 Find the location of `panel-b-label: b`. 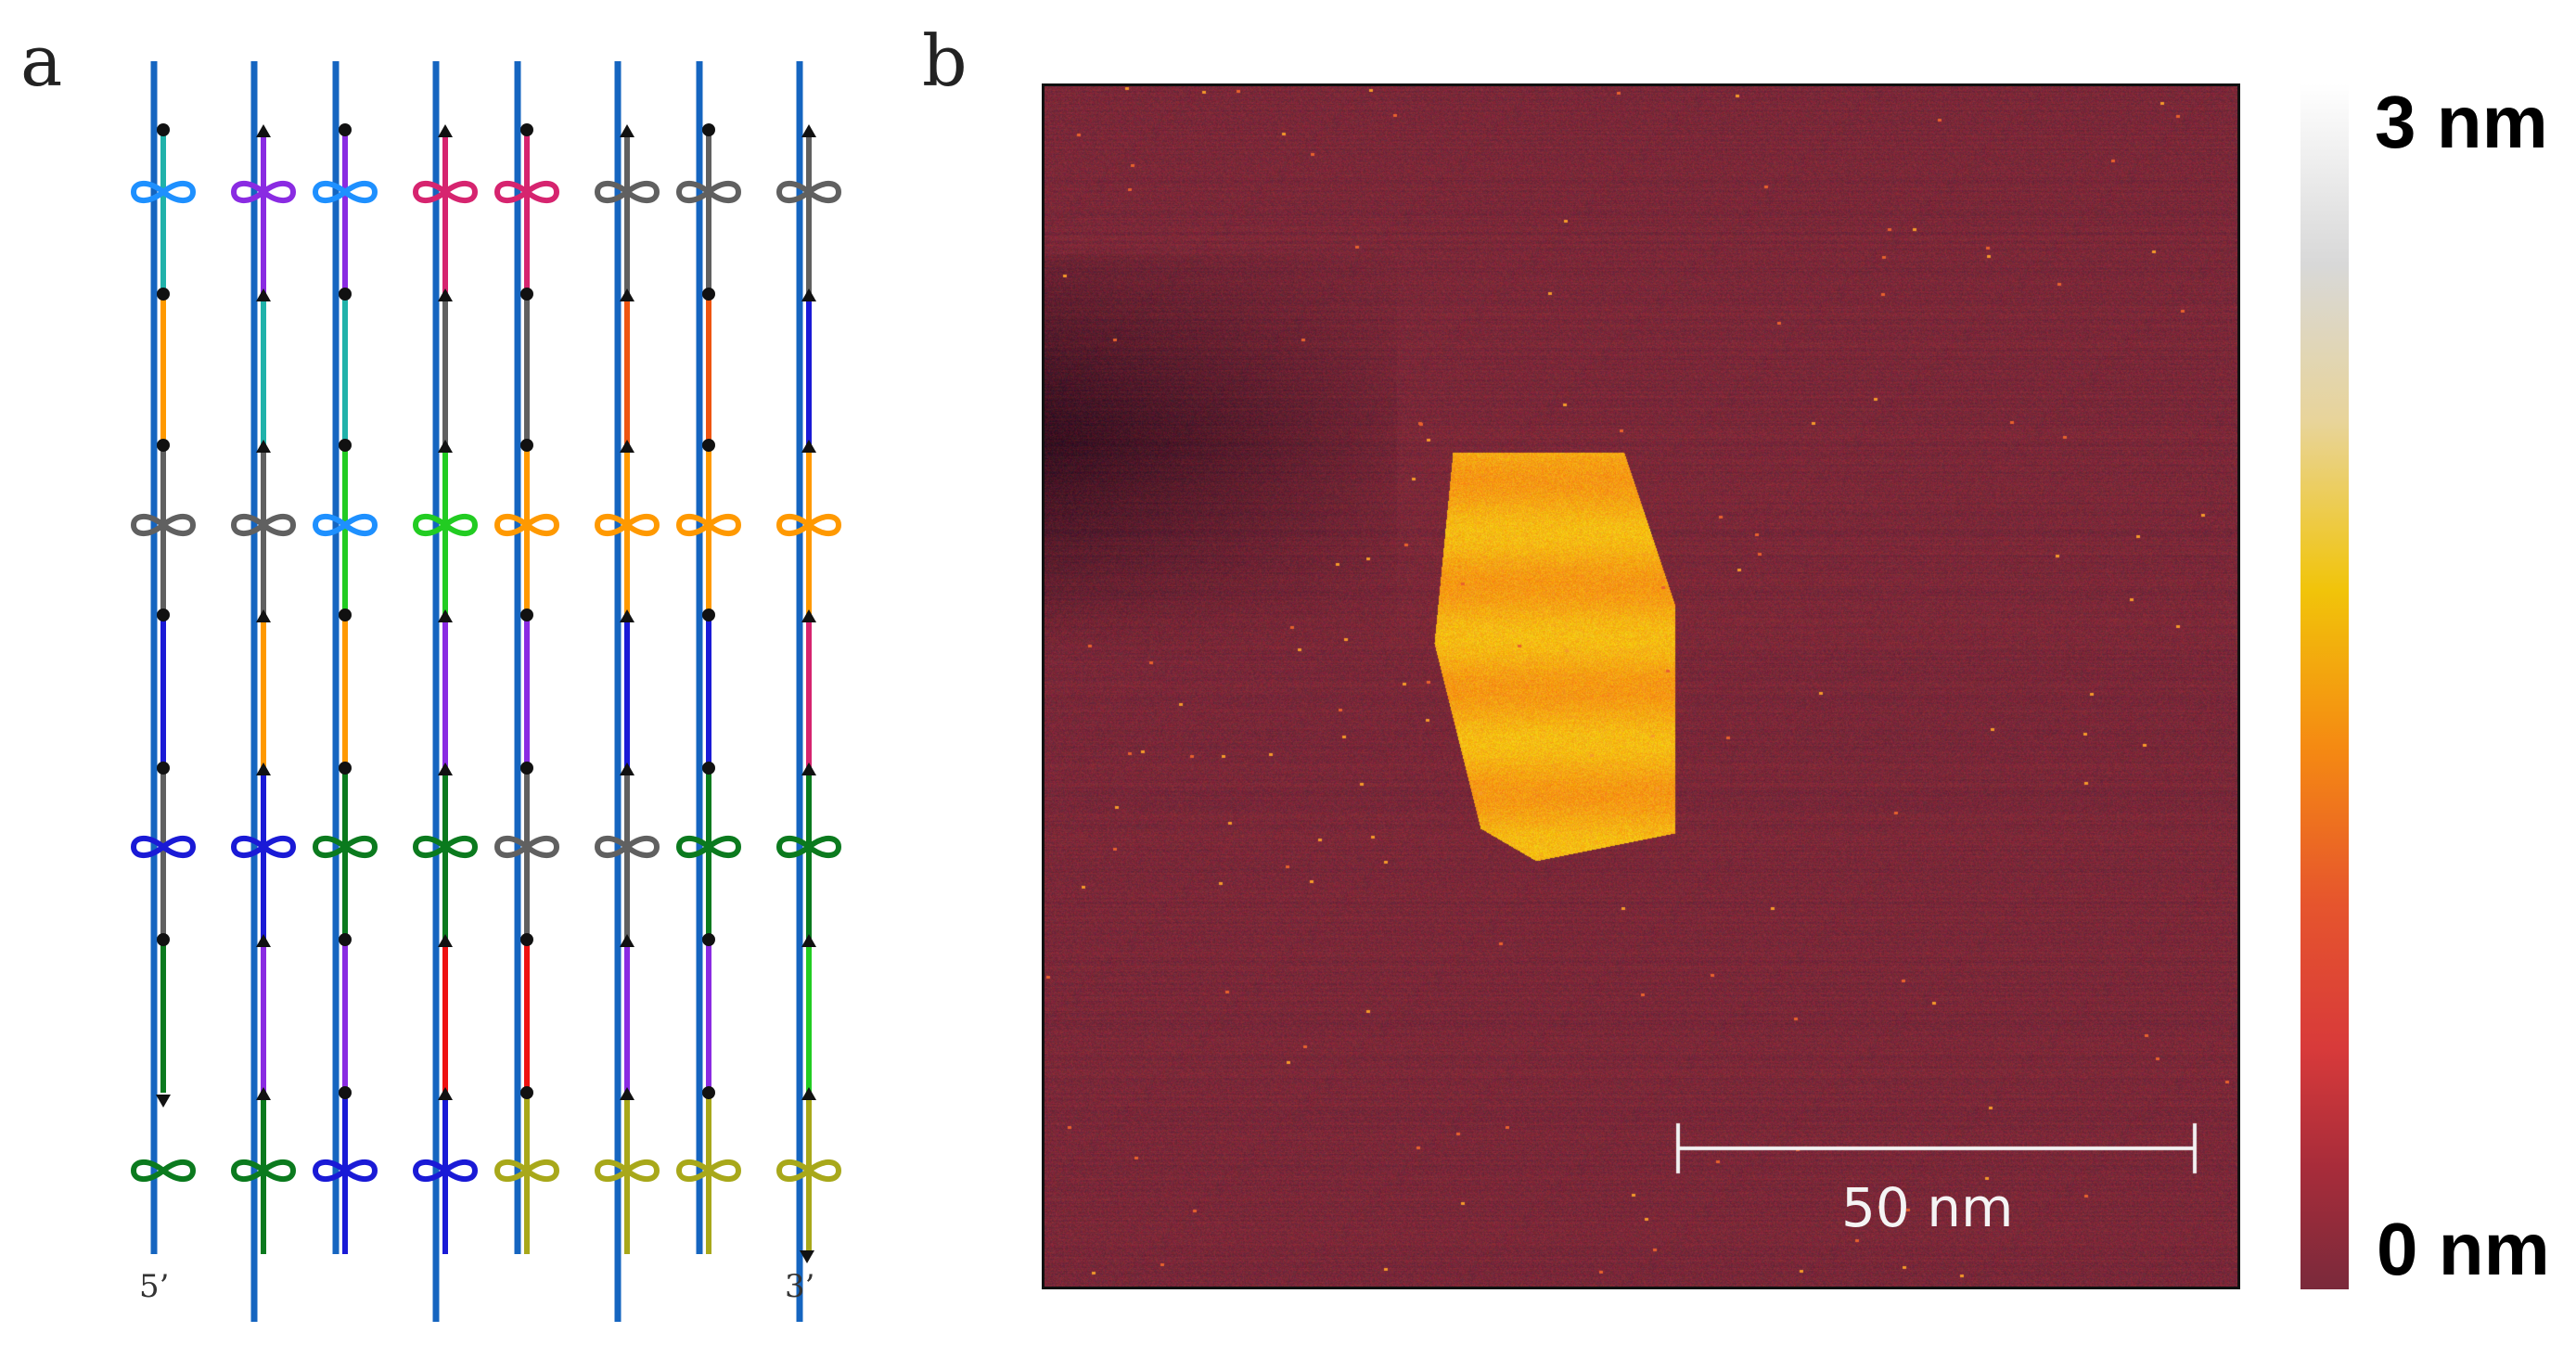

panel-b-label: b is located at coordinates (945, 60).